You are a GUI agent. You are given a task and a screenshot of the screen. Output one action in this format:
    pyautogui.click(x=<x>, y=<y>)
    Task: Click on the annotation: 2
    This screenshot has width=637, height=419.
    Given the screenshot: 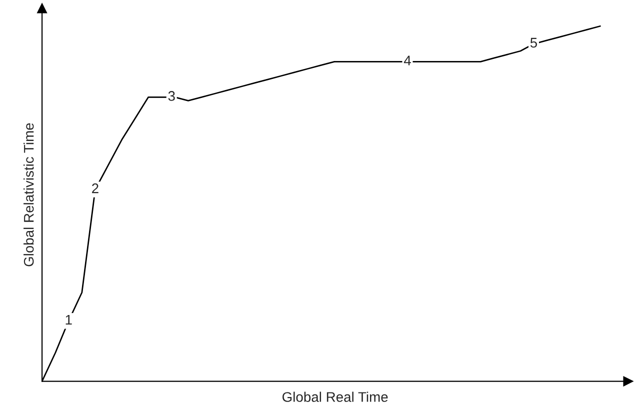 What is the action you would take?
    pyautogui.click(x=95, y=188)
    